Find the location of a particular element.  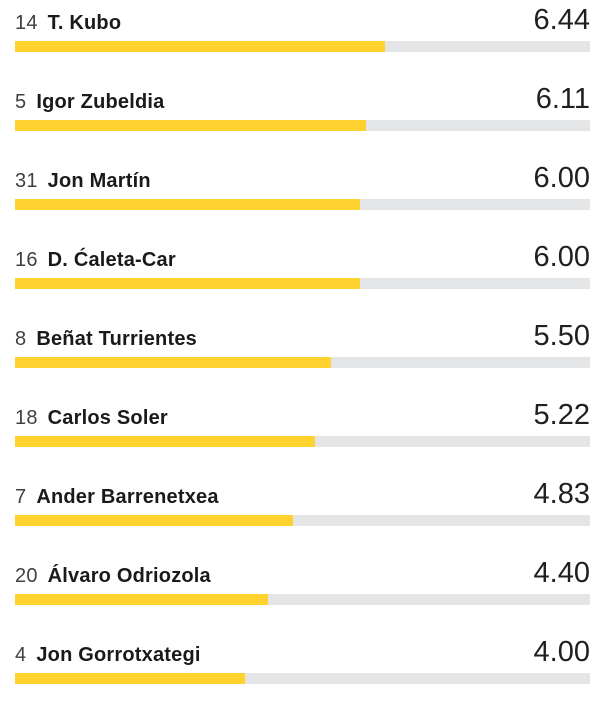

player-row-header: 18 Carlos Soler 5.22 is located at coordinates (302, 415).